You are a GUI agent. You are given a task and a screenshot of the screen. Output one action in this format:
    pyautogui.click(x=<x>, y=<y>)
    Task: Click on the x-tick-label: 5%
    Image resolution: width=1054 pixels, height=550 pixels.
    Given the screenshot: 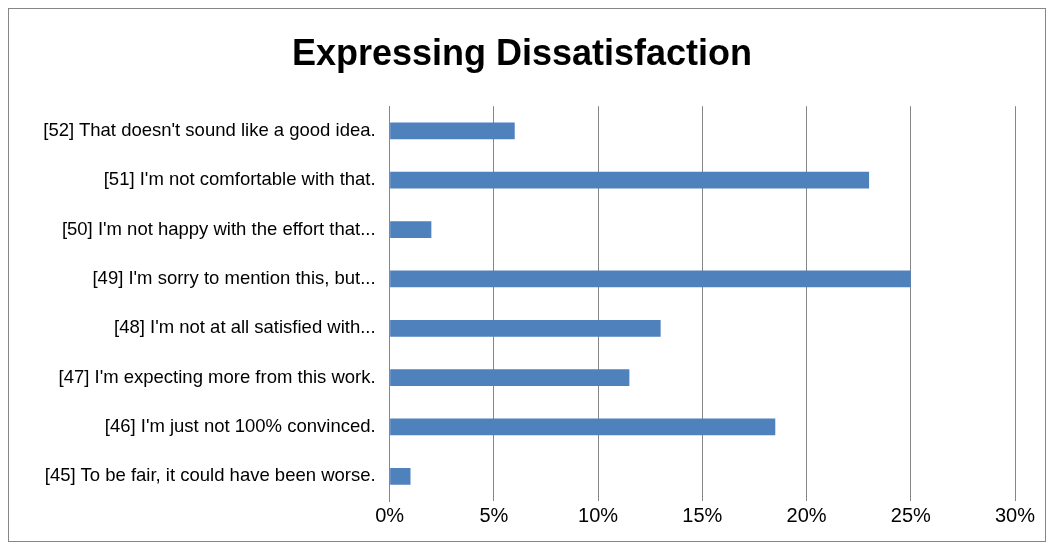 What is the action you would take?
    pyautogui.click(x=494, y=514)
    